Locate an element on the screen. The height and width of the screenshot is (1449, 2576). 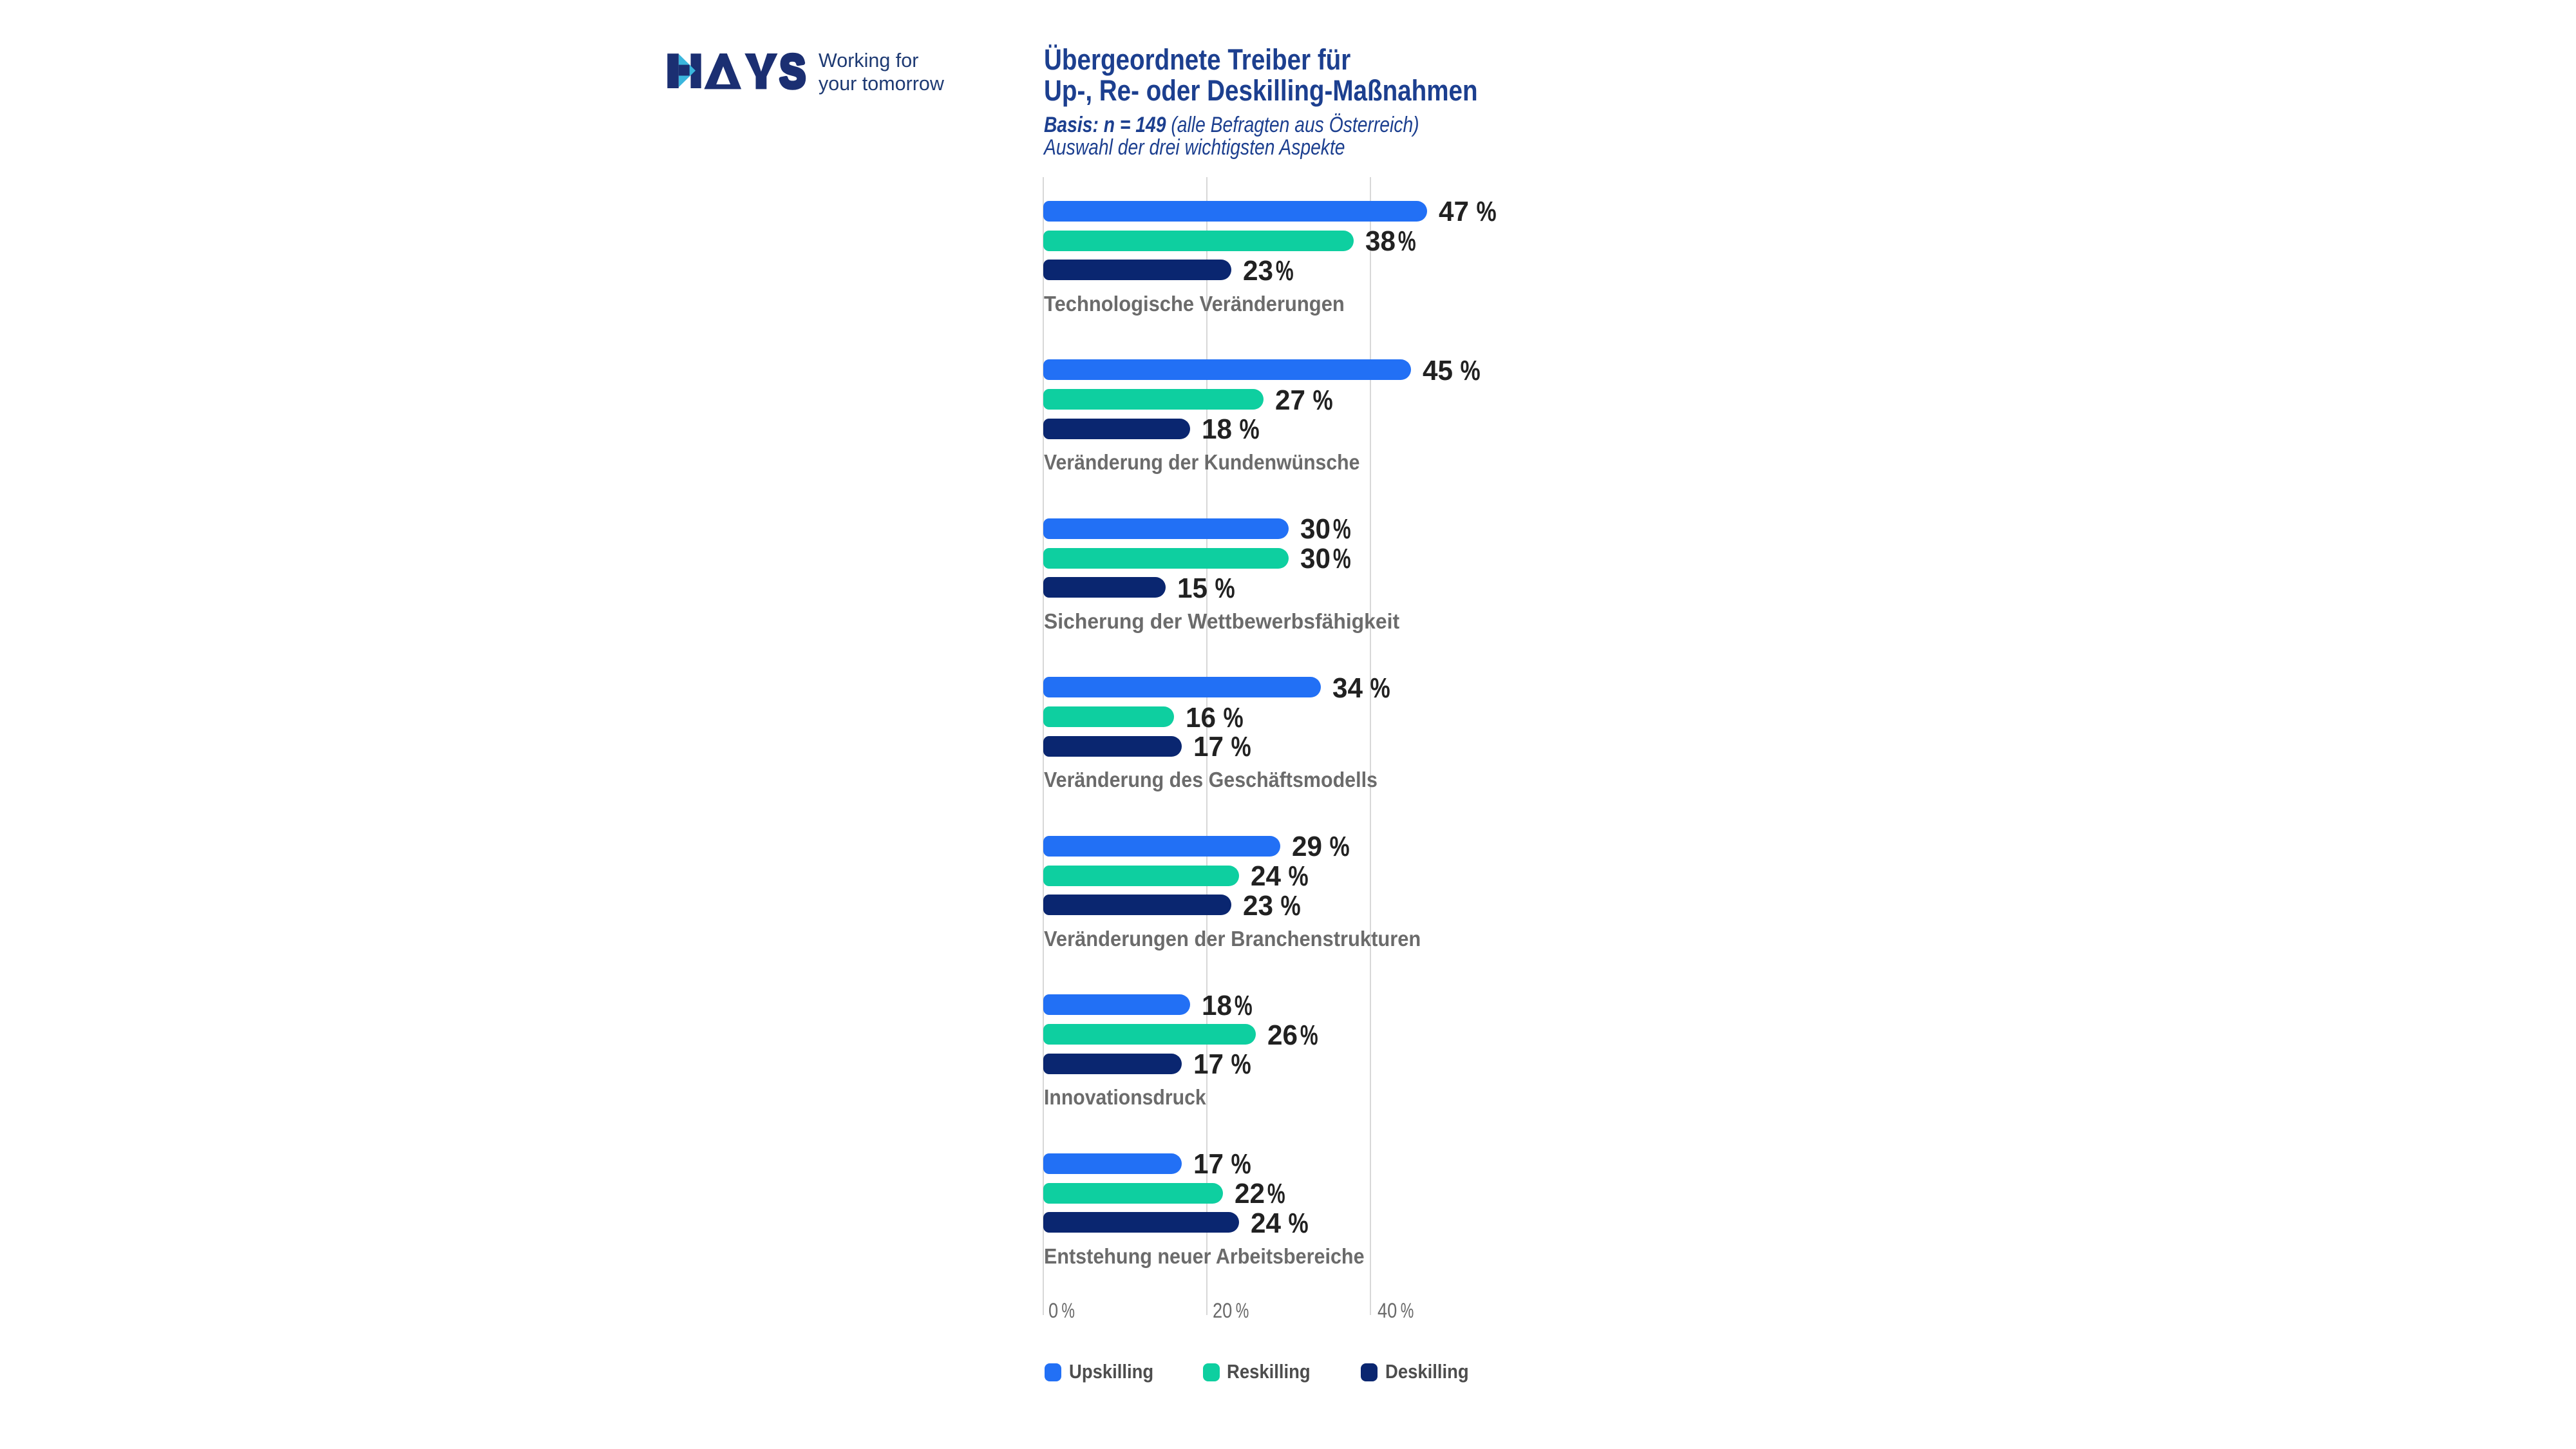
svg-text: S is located at coordinates (793, 72).